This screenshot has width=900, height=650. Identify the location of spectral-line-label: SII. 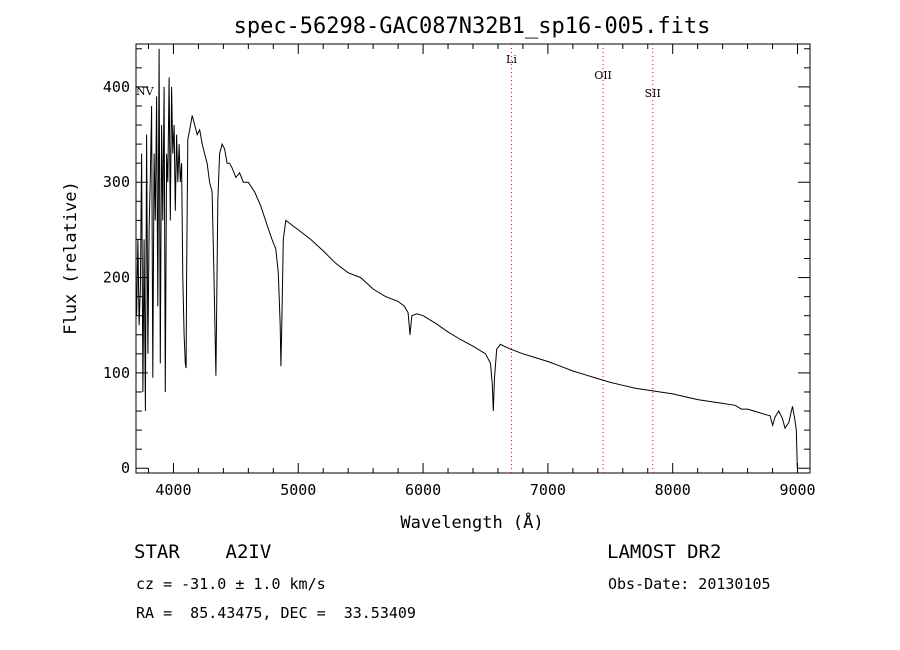
(653, 93).